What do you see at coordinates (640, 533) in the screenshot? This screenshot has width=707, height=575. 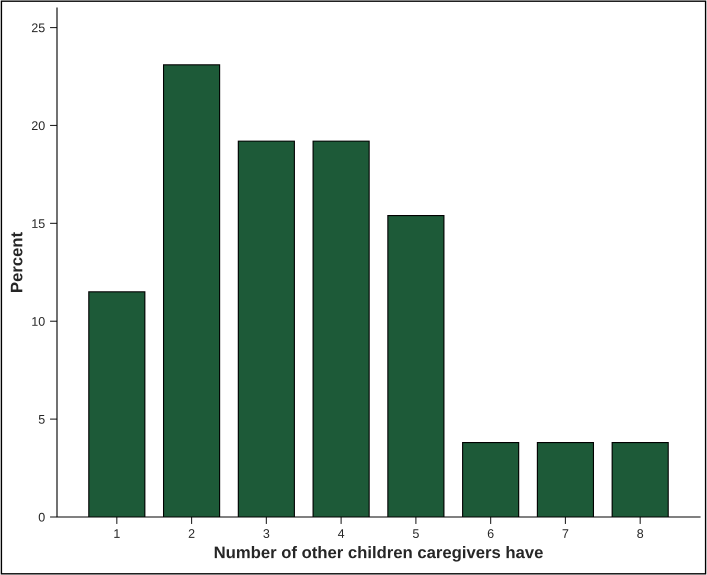 I see `x-tick-label: 8` at bounding box center [640, 533].